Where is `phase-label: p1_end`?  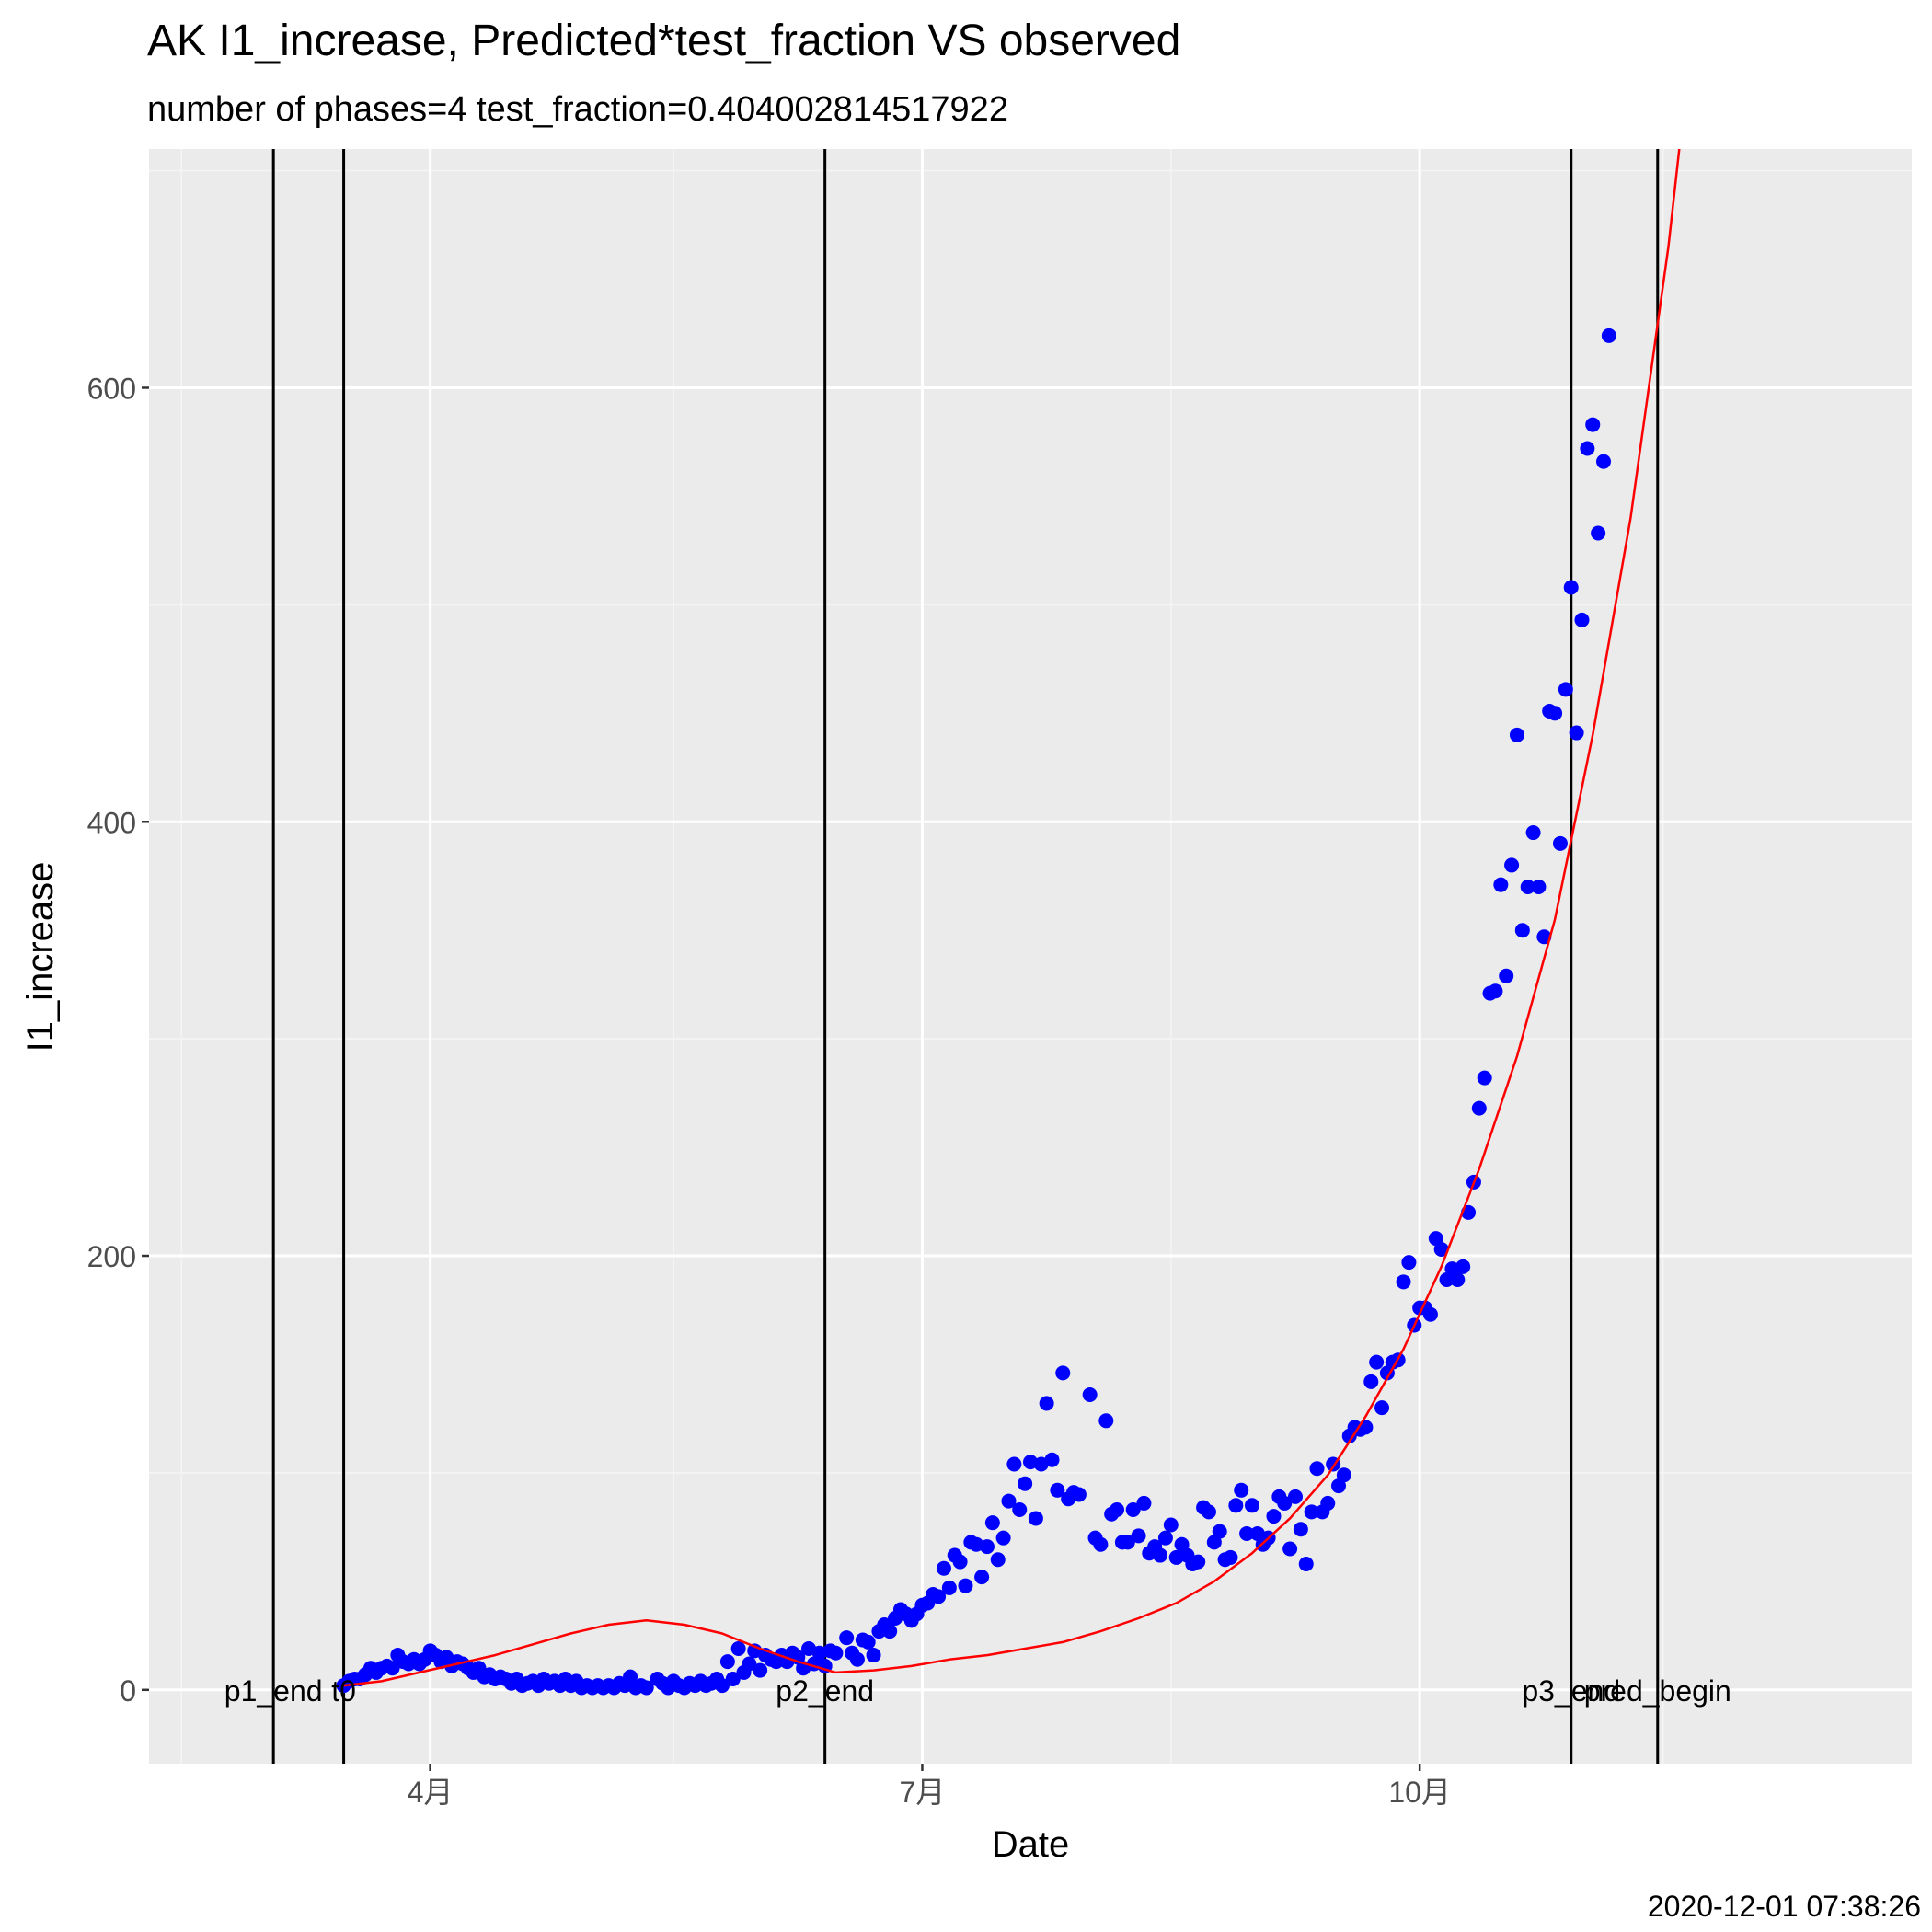 phase-label: p1_end is located at coordinates (273, 1691).